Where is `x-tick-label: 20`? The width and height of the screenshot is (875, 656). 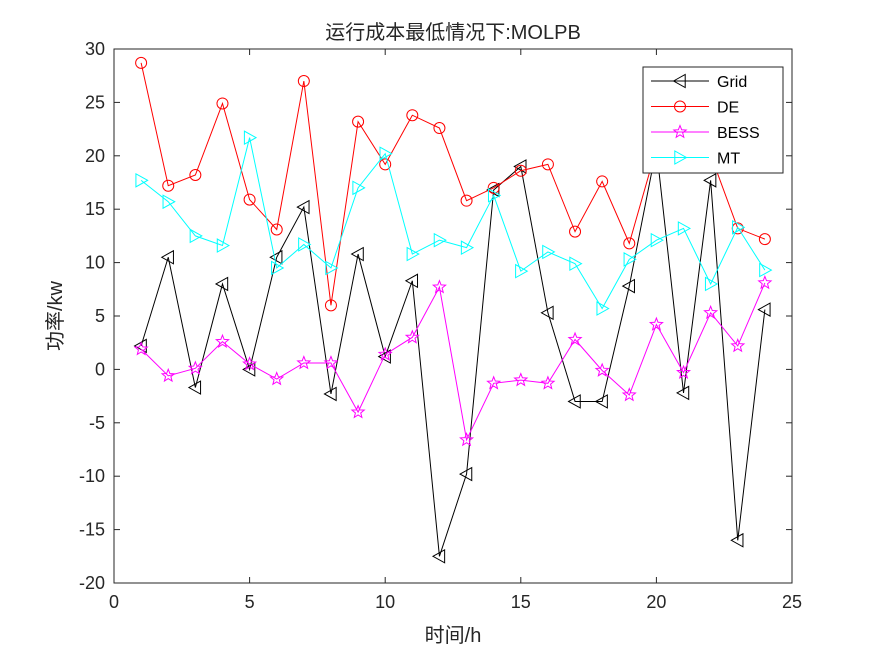 x-tick-label: 20 is located at coordinates (656, 602).